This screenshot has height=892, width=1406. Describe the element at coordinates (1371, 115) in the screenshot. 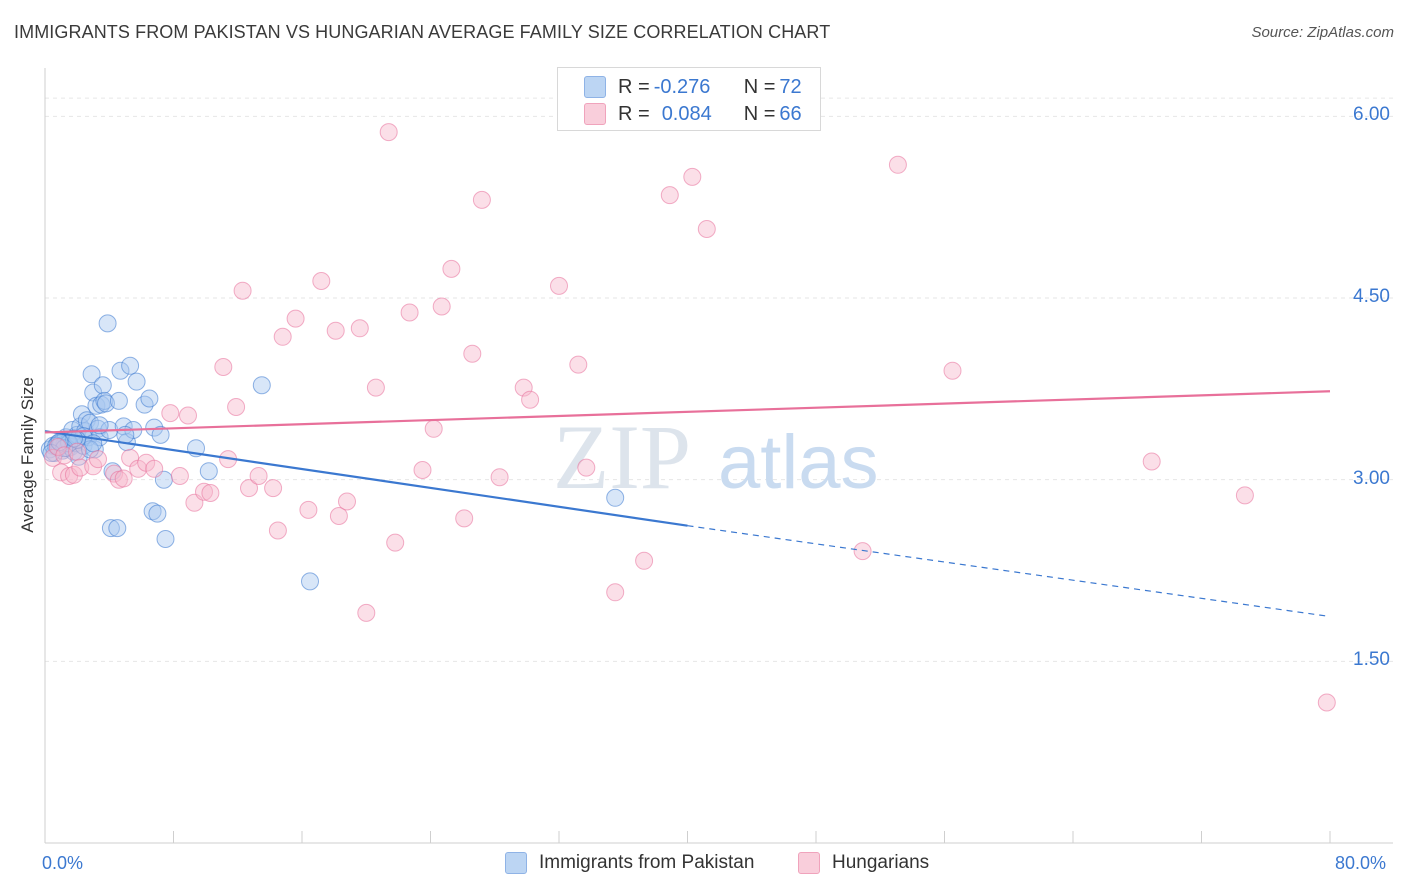

I see `y-tick-label: 6.00` at that location.